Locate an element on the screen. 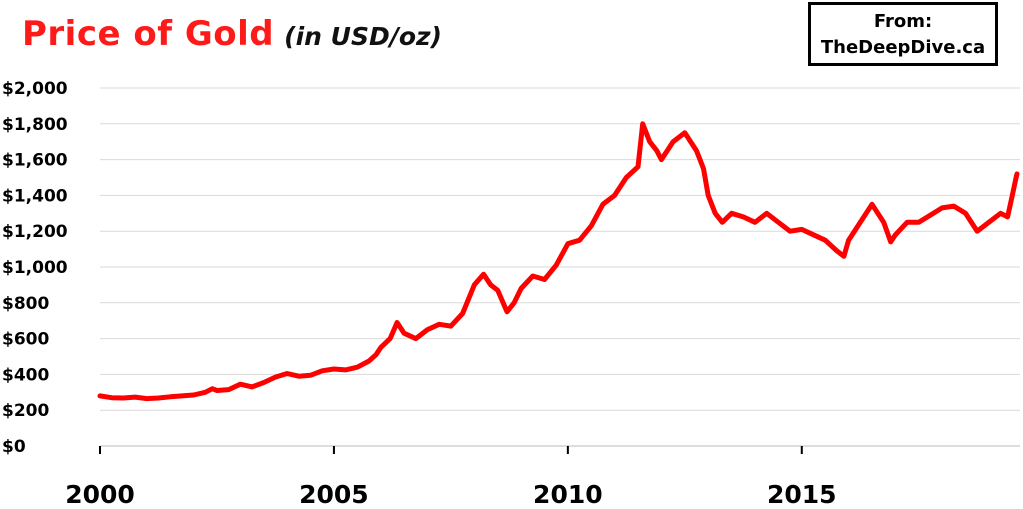 The width and height of the screenshot is (1023, 509). chart-title-main: Price of Gold is located at coordinates (148, 34).